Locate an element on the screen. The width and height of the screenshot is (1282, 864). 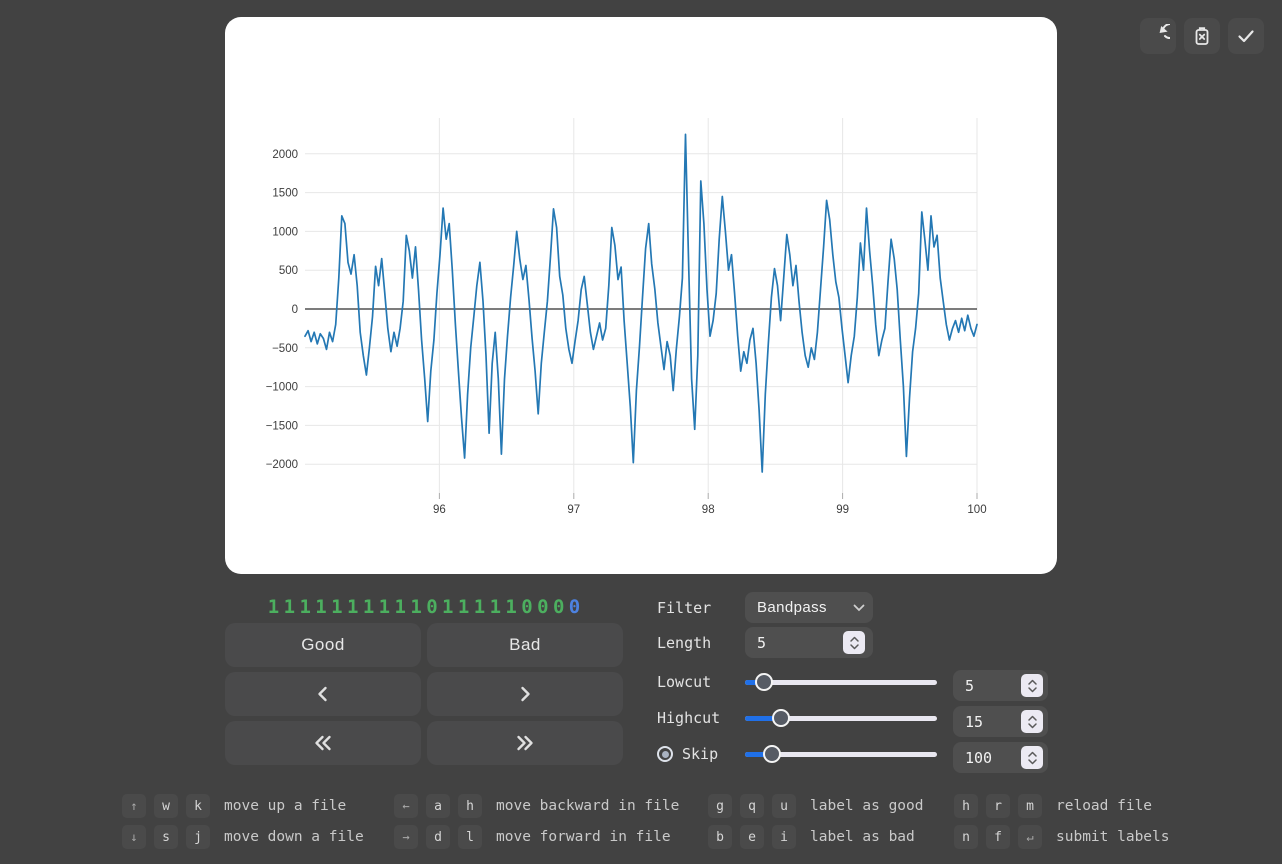
confirm-button is located at coordinates (1246, 36).